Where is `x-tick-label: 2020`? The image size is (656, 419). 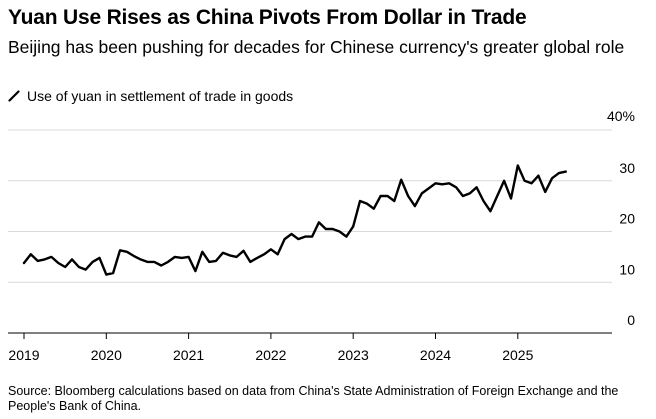 x-tick-label: 2020 is located at coordinates (106, 355).